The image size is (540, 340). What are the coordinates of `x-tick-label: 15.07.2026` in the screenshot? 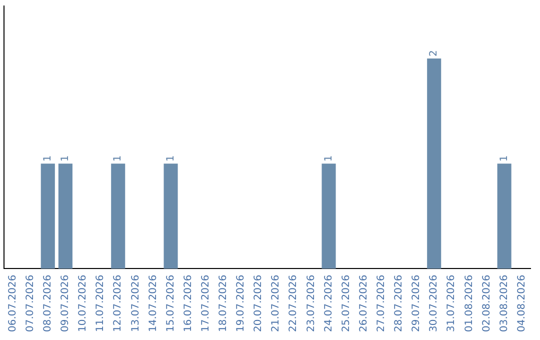 It's located at (170, 303).